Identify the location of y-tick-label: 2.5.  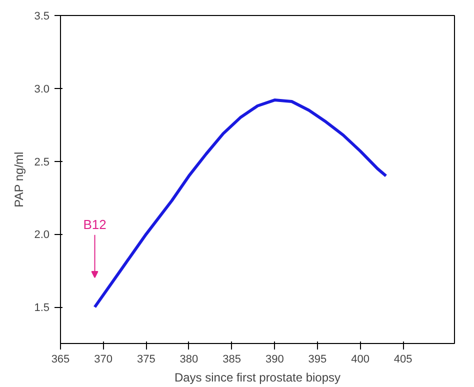
(42, 162).